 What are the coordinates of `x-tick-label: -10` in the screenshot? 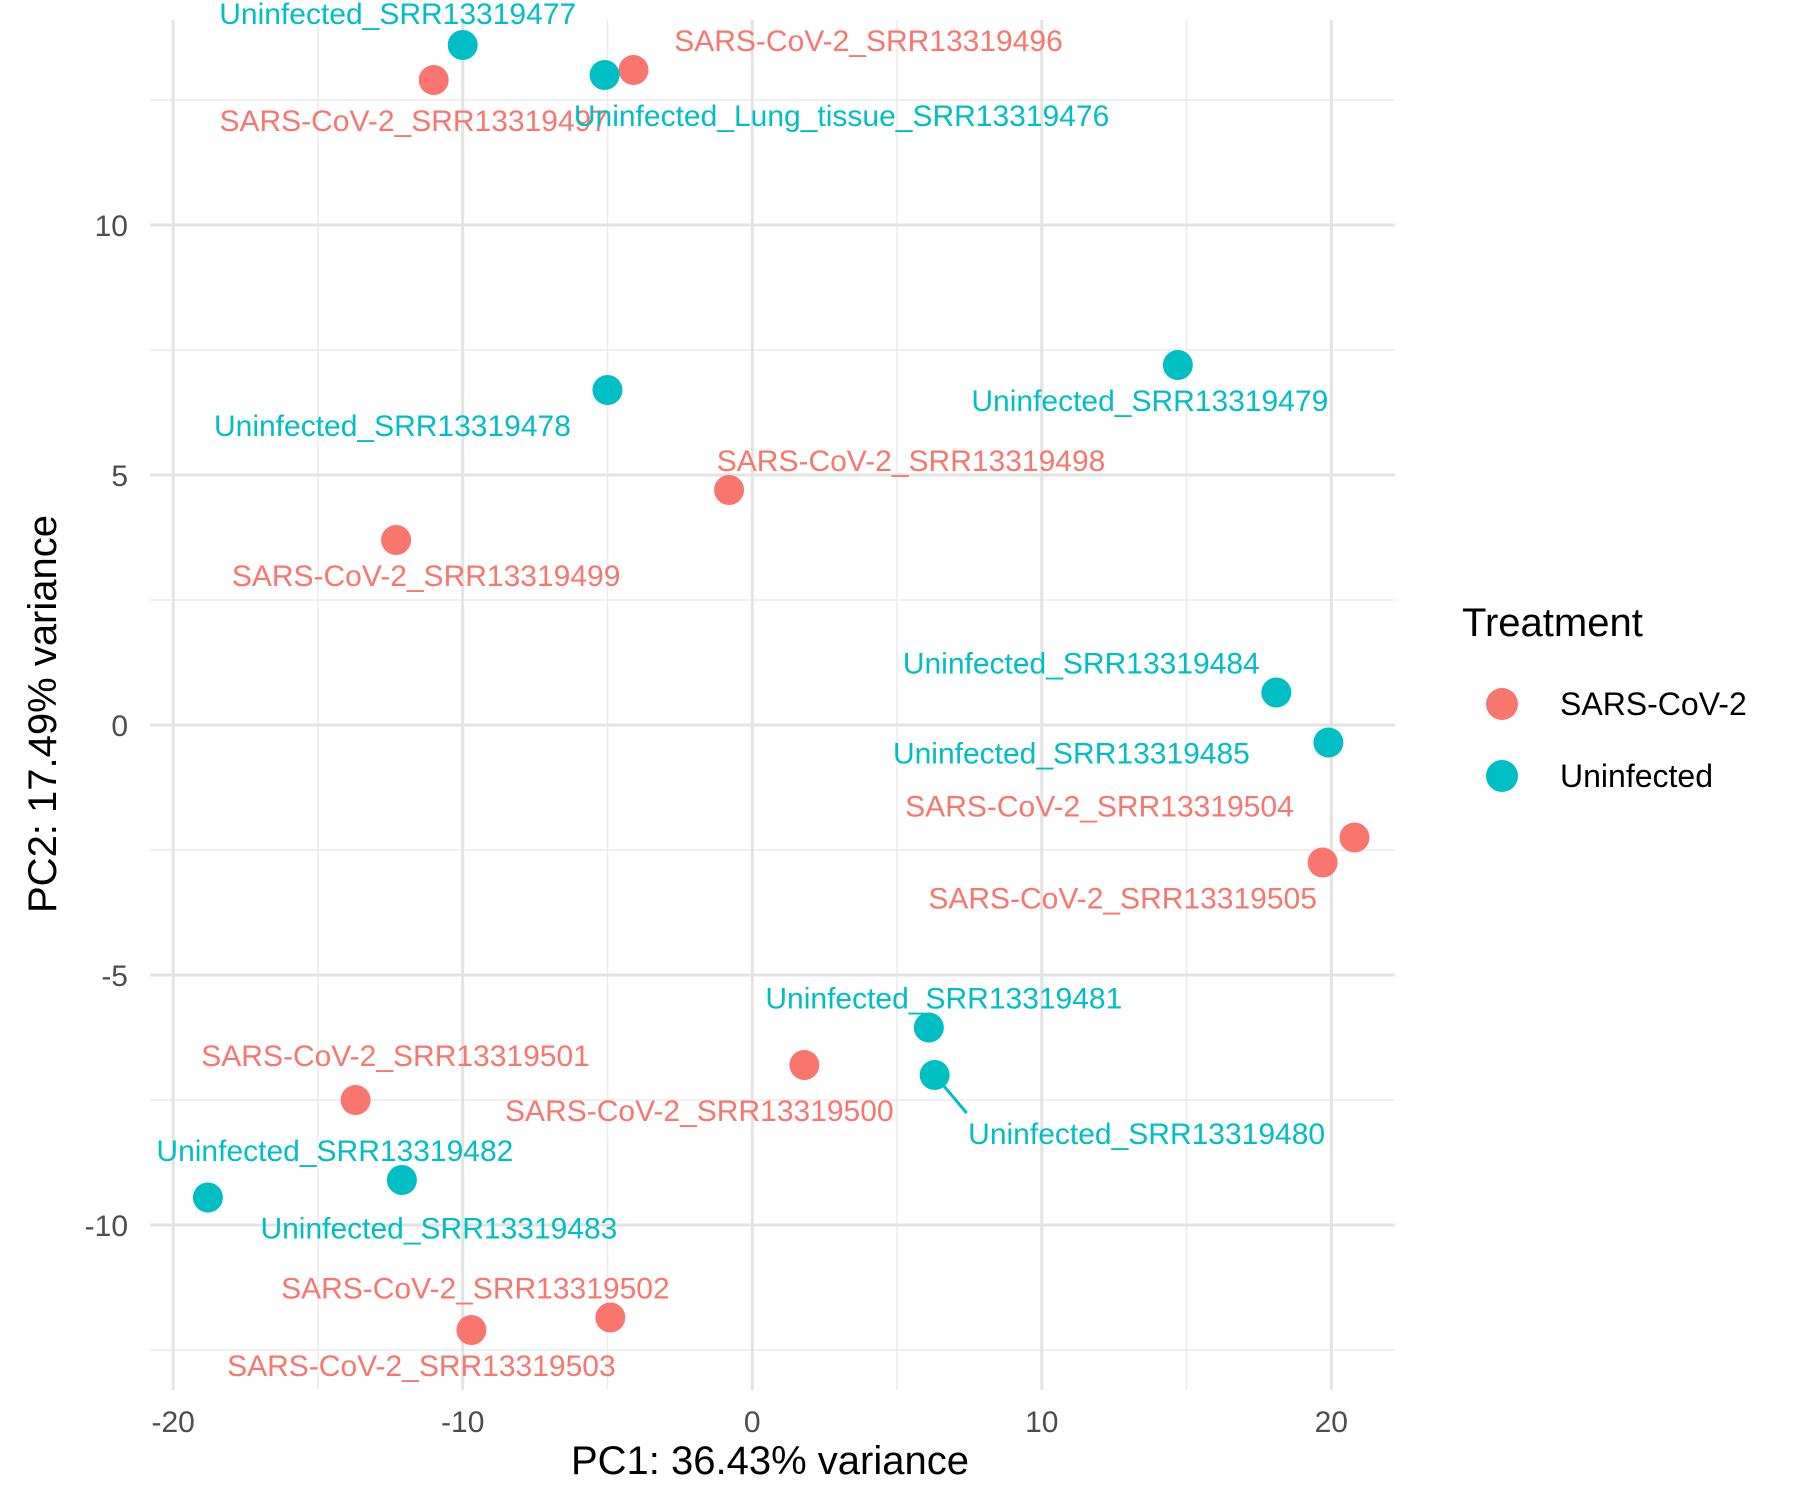 It's located at (462, 1422).